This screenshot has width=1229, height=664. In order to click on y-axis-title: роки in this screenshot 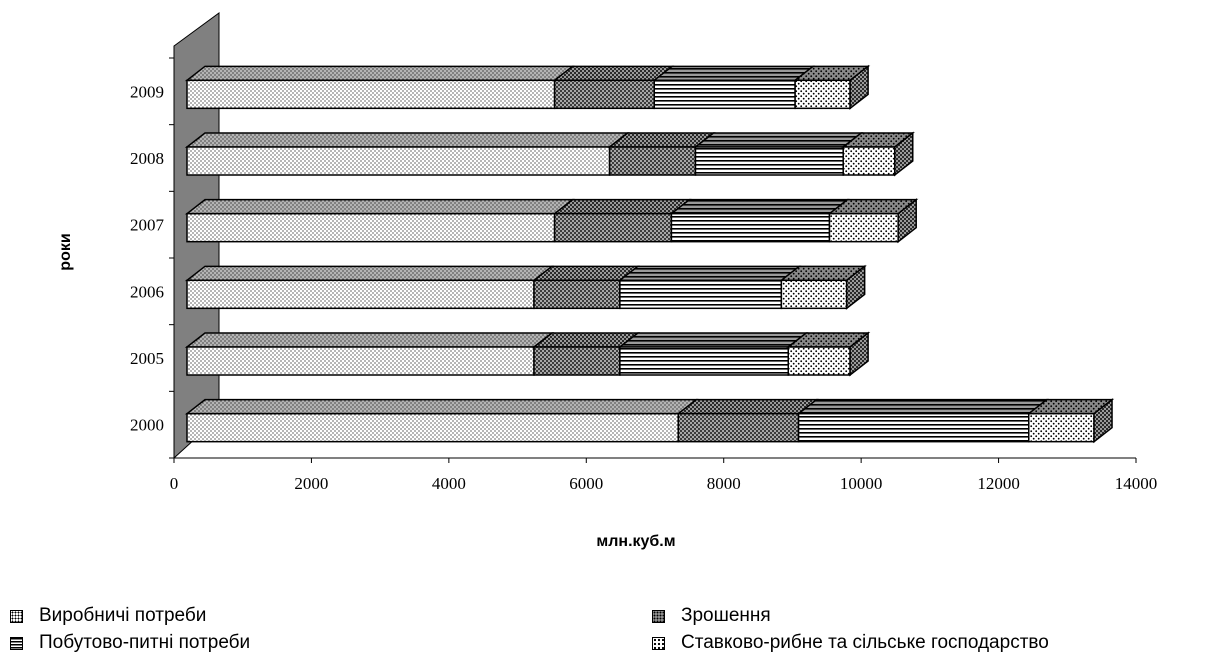, I will do `click(65, 251)`.